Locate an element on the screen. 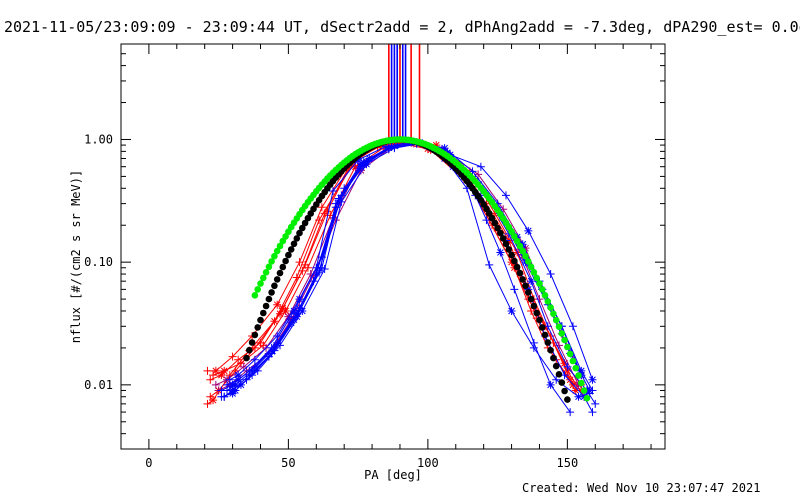 This screenshot has height=500, width=800. vertical-lines-layer is located at coordinates (404, 93).